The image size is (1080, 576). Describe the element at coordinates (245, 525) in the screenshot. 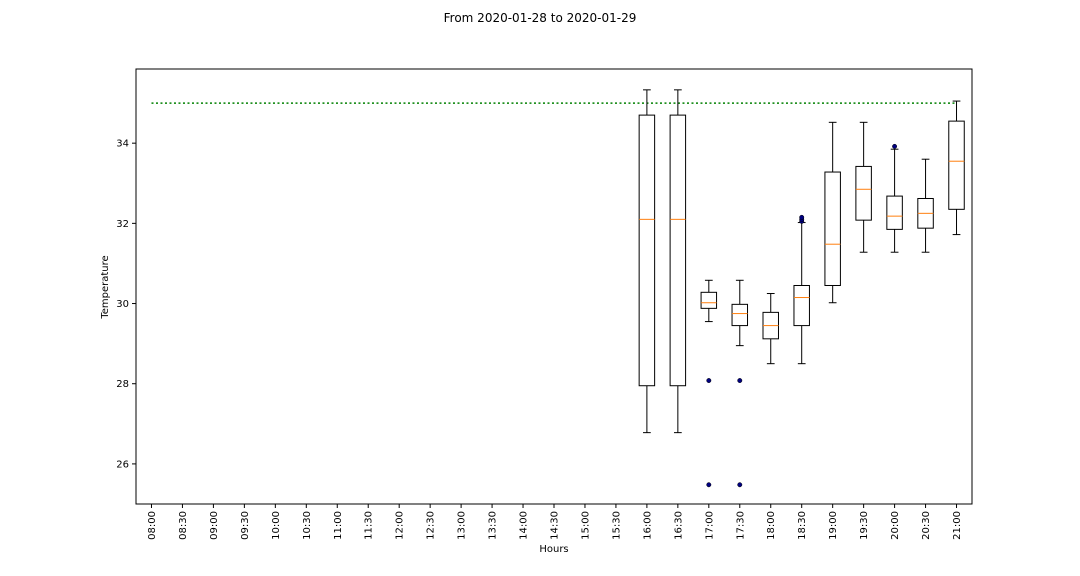

I see `x-tick-label: 09:30` at that location.